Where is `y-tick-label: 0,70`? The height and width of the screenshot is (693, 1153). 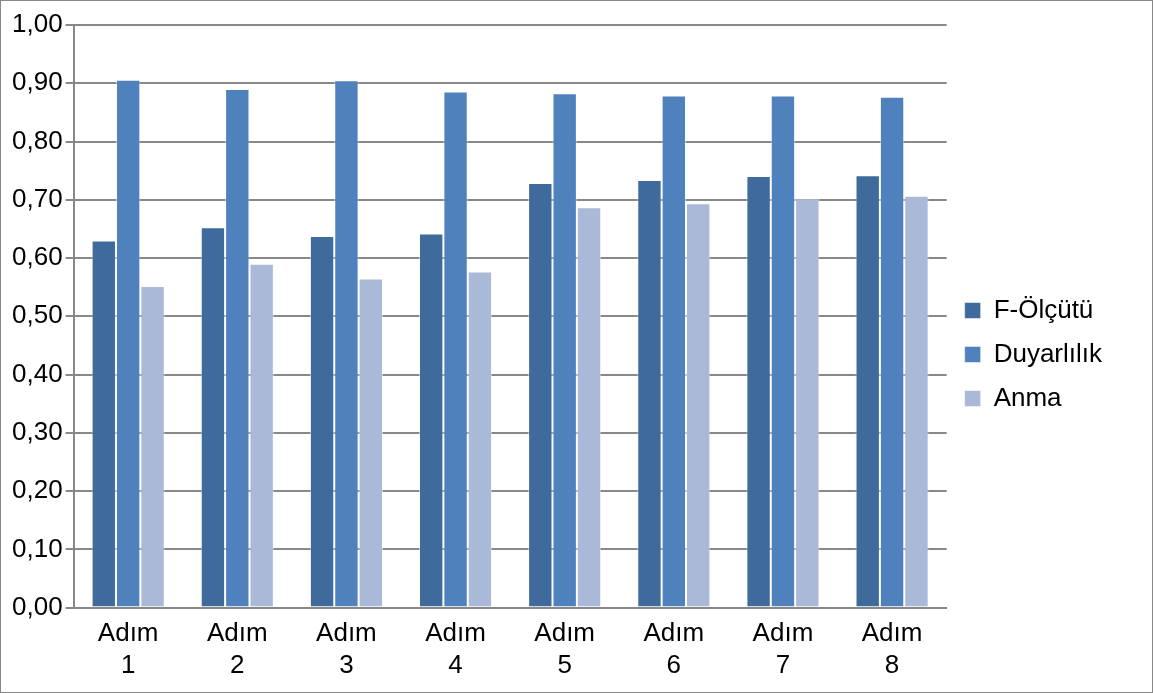
y-tick-label: 0,70 is located at coordinates (37, 197).